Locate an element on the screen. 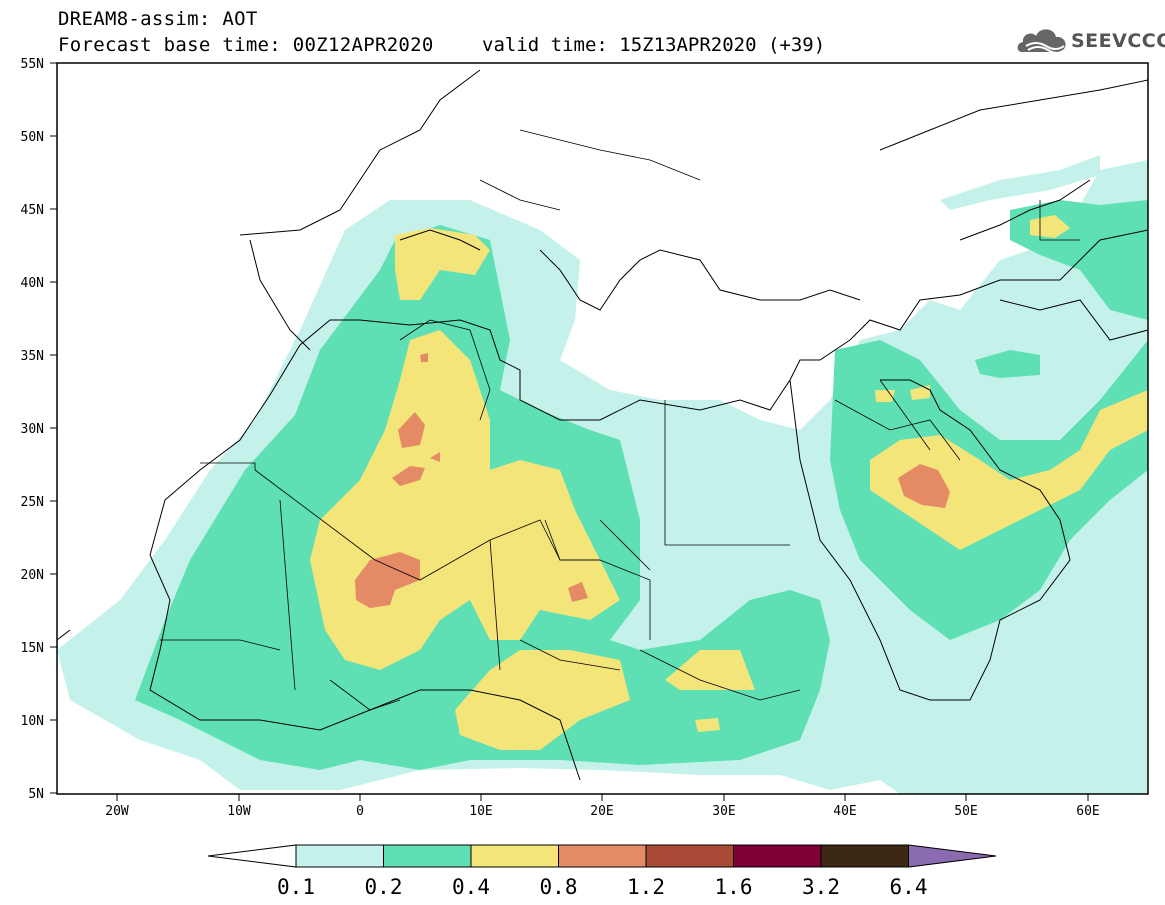  lon-label: 60E is located at coordinates (1087, 811).